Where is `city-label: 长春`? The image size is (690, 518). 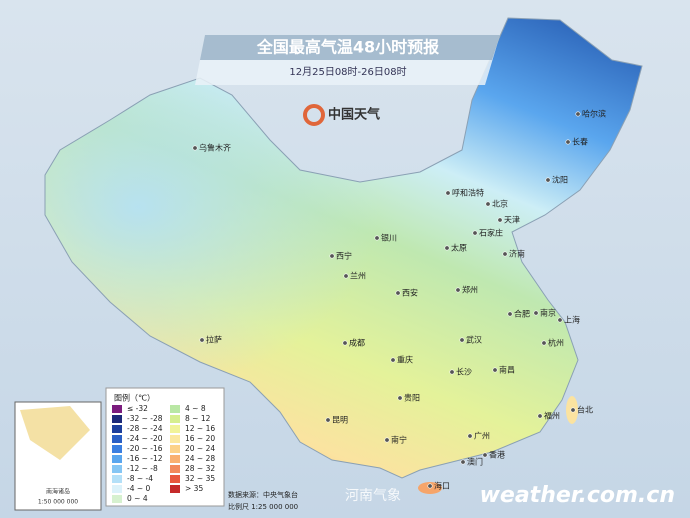 city-label: 长春 is located at coordinates (580, 142).